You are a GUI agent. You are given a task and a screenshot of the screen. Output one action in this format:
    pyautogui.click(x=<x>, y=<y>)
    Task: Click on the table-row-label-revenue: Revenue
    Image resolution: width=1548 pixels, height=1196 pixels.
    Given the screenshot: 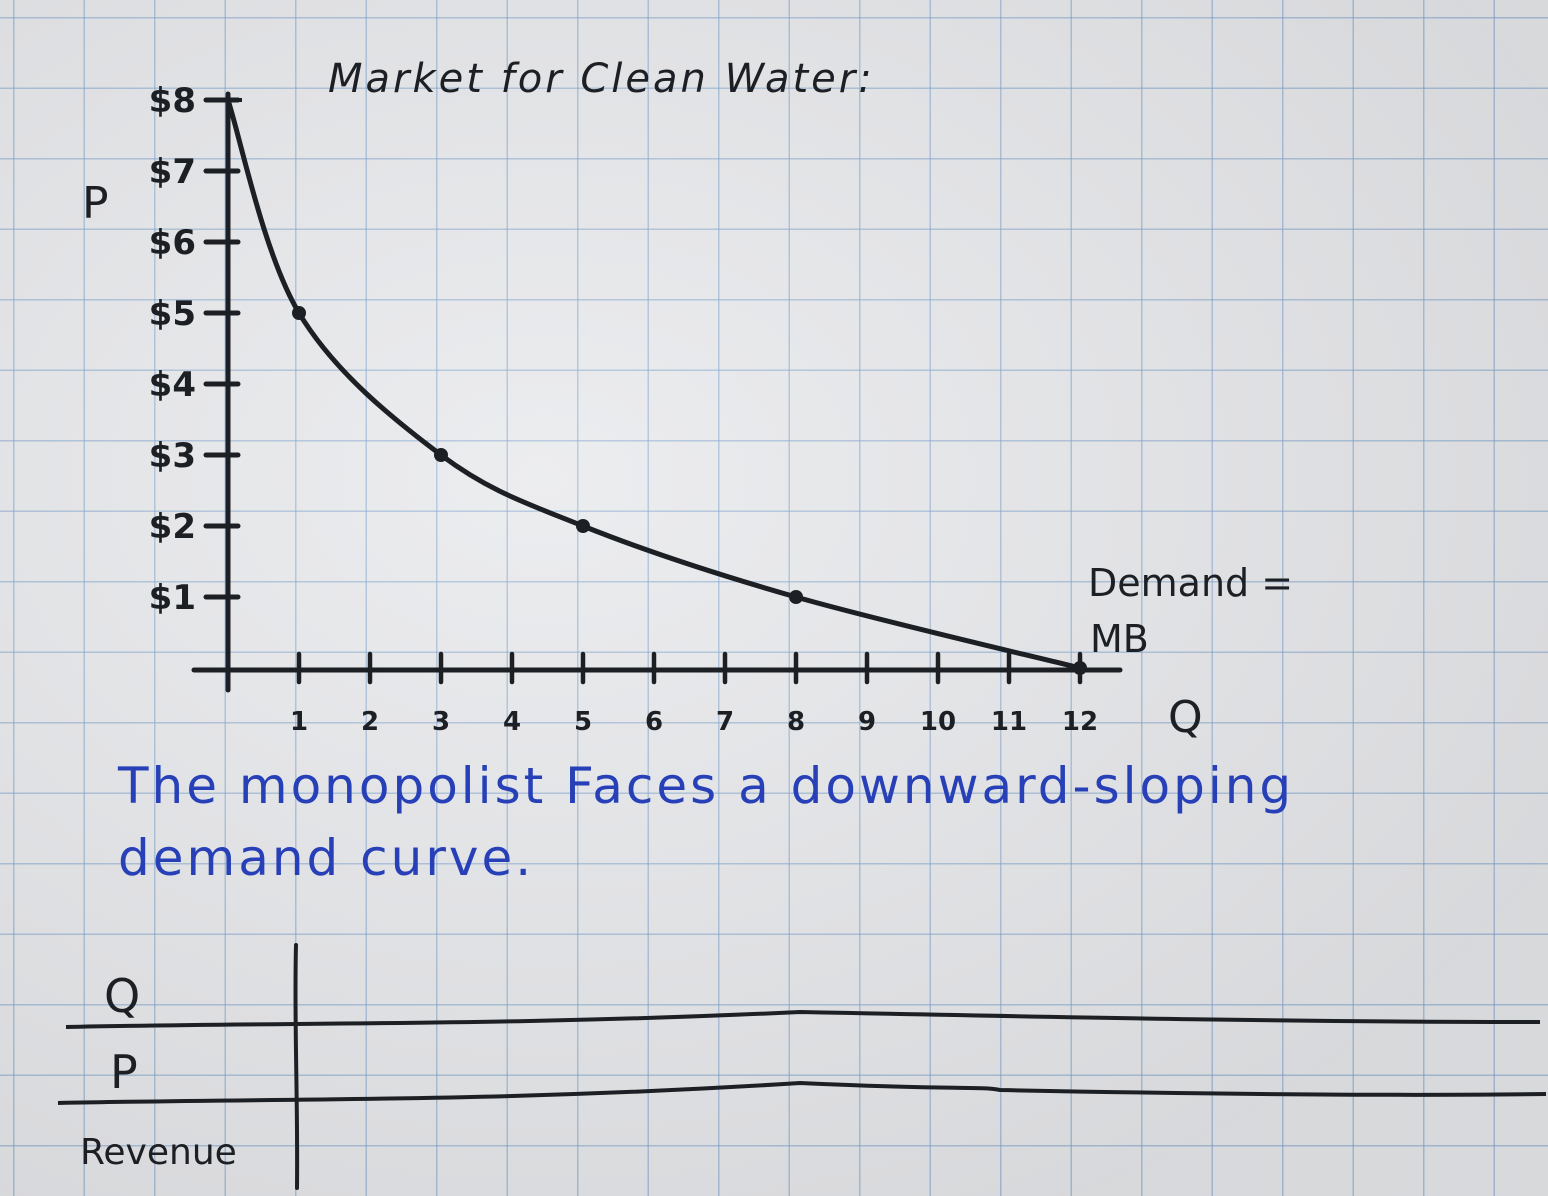 What is the action you would take?
    pyautogui.click(x=158, y=1152)
    